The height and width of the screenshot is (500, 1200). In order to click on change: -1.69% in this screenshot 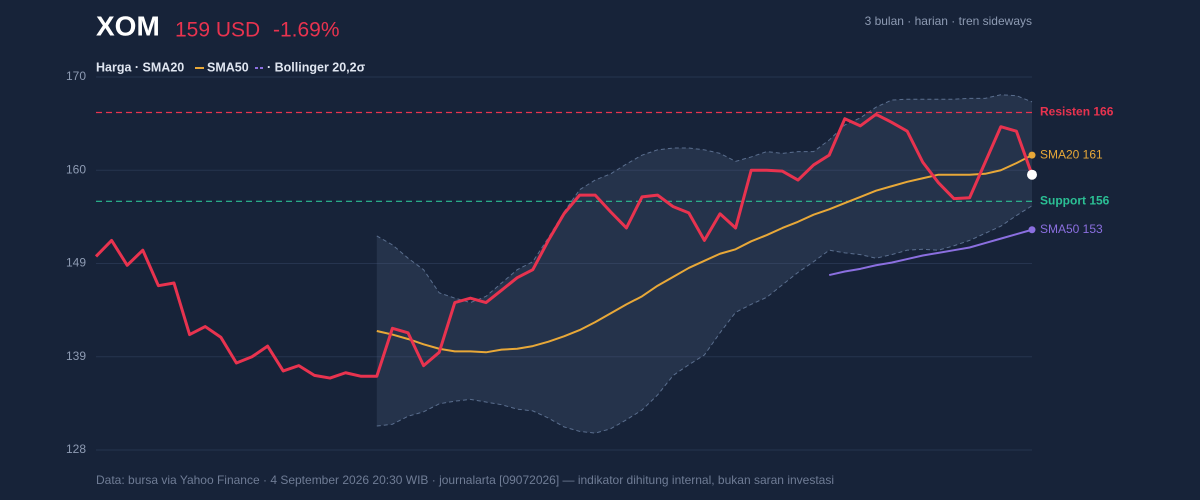, I will do `click(306, 30)`.